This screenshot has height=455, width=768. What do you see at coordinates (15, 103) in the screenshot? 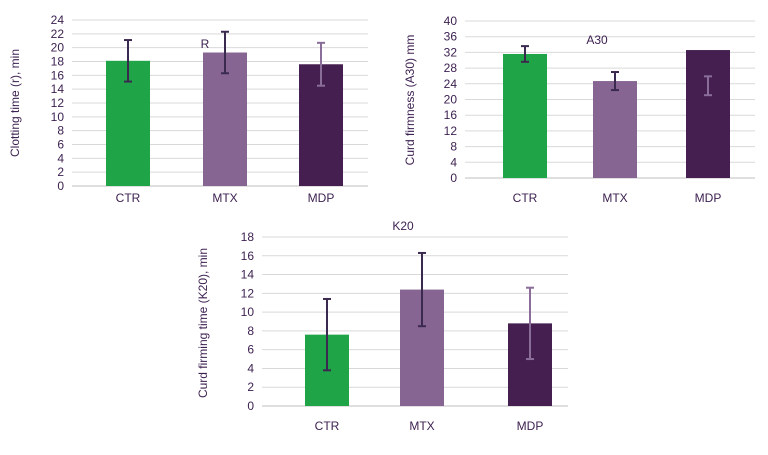
I see `y-axis-label: Clotting time (r), min` at bounding box center [15, 103].